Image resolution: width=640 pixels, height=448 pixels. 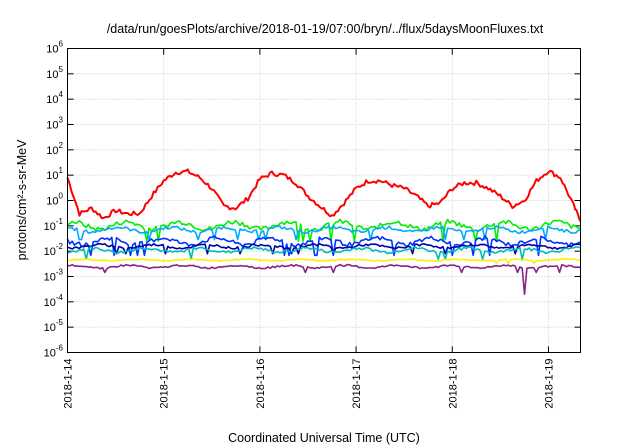 I want to click on y-tick-label: 10⁻⁶, so click(x=54, y=352).